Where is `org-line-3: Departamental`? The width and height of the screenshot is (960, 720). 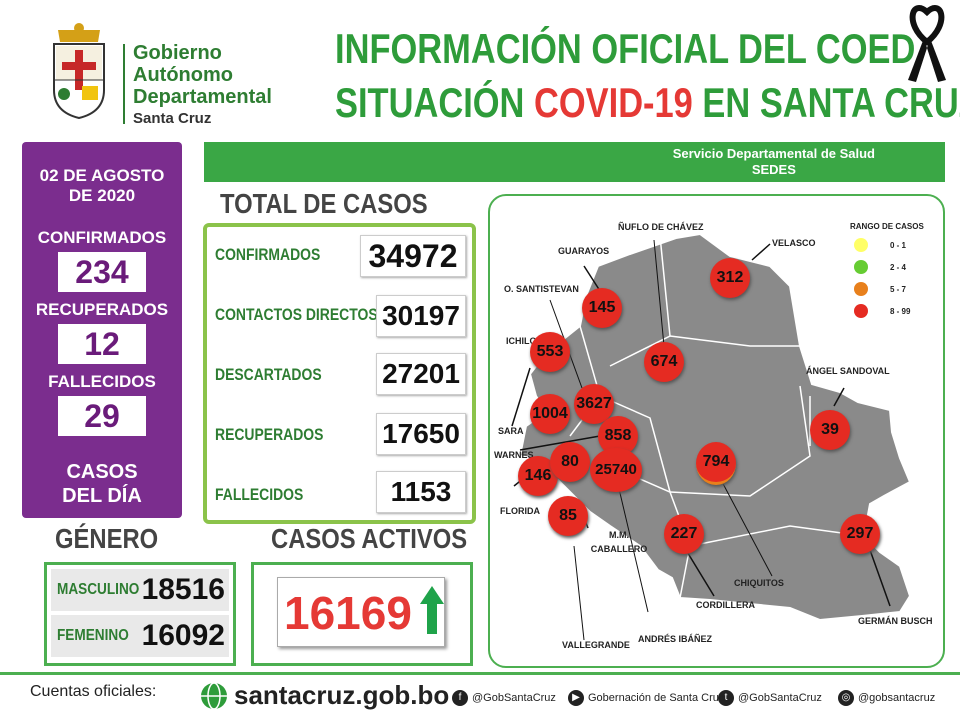 org-line-3: Departamental is located at coordinates (202, 97).